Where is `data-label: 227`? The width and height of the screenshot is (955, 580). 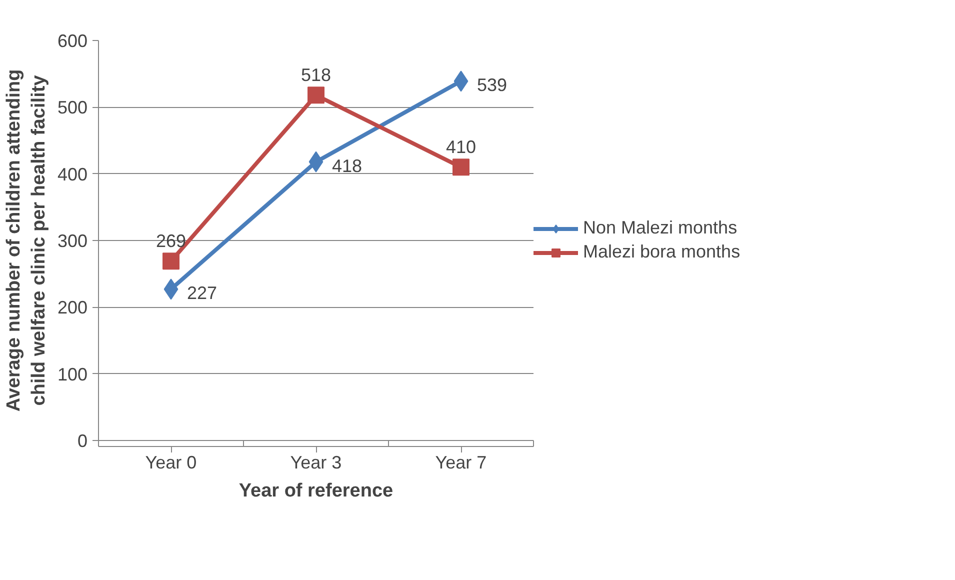
data-label: 227 is located at coordinates (202, 293).